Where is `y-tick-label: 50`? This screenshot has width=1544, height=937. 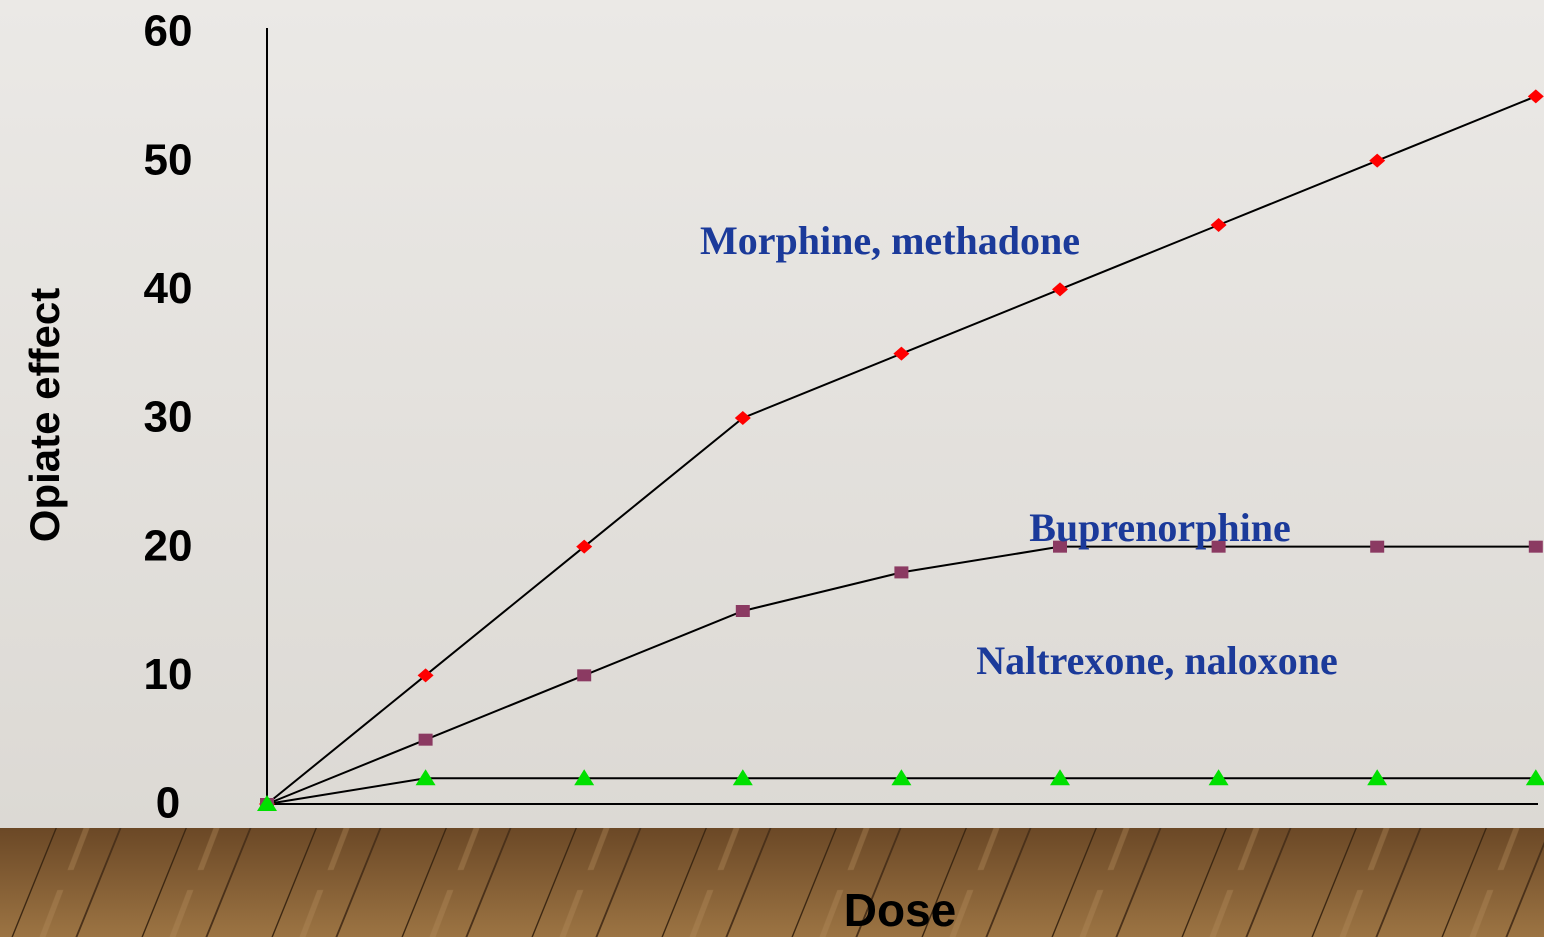
y-tick-label: 50 is located at coordinates (168, 159).